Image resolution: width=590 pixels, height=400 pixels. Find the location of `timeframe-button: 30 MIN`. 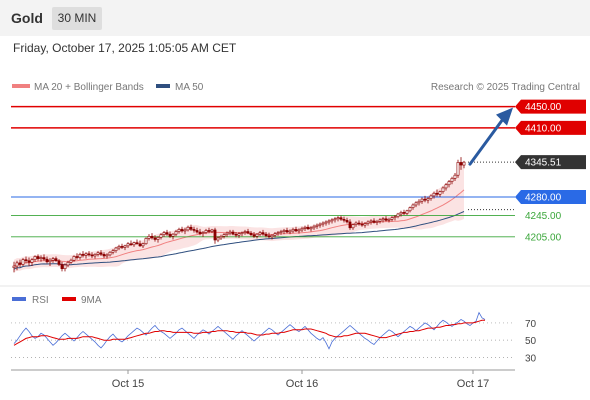

timeframe-button: 30 MIN is located at coordinates (77, 18).